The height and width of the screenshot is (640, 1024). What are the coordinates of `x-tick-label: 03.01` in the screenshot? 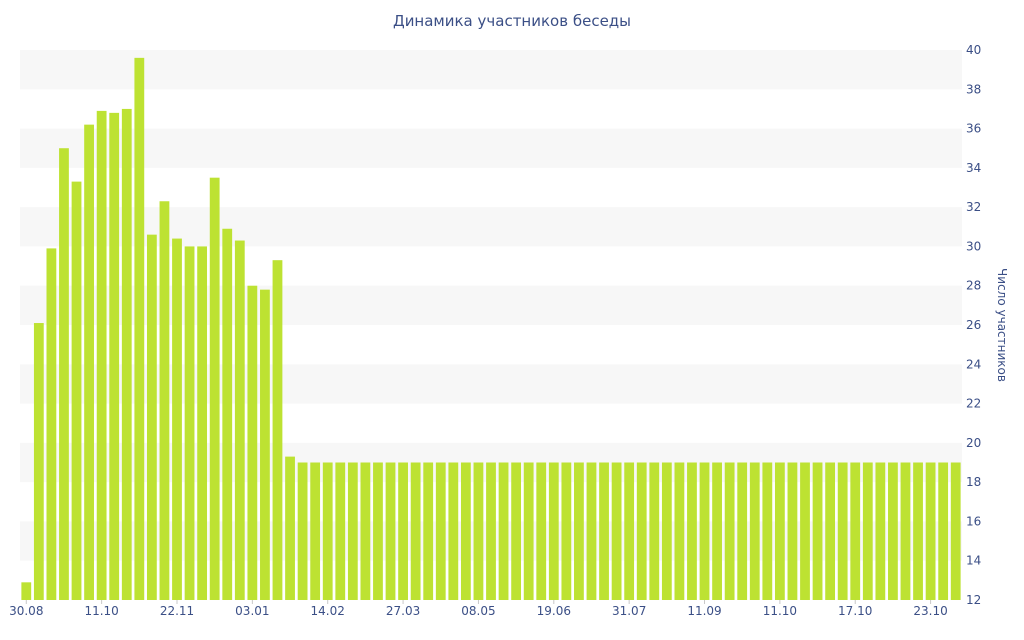 It's located at (252, 611).